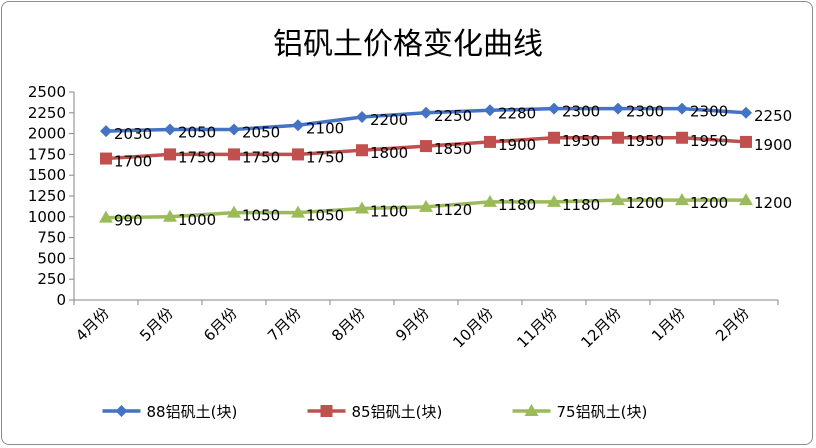  I want to click on x-tick-label: 2月份, so click(732, 324).